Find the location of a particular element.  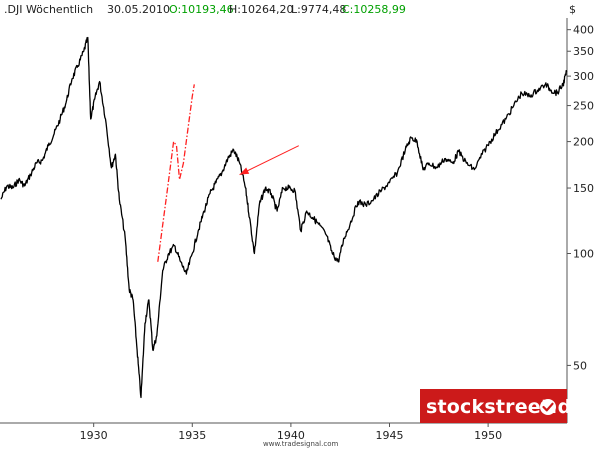

y-tick-label: 400 is located at coordinates (583, 30).